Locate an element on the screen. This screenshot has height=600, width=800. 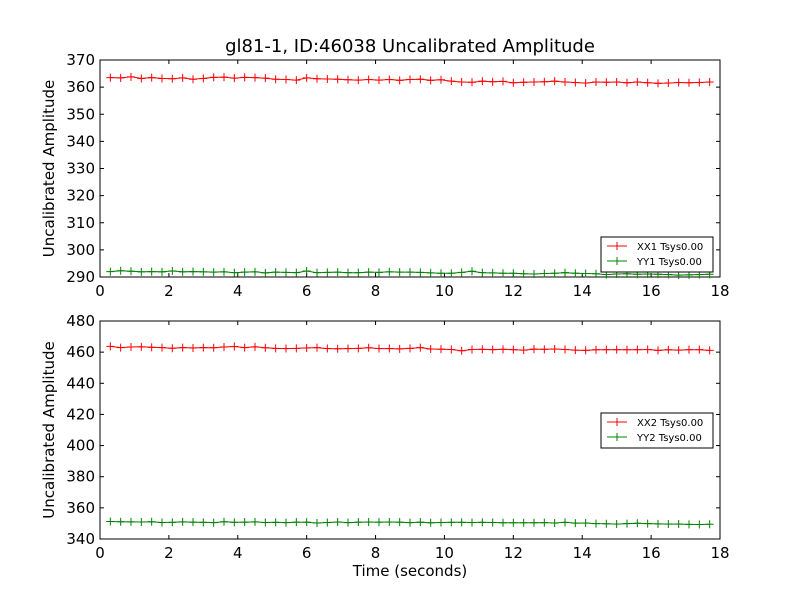
bottom-legend is located at coordinates (657, 430).